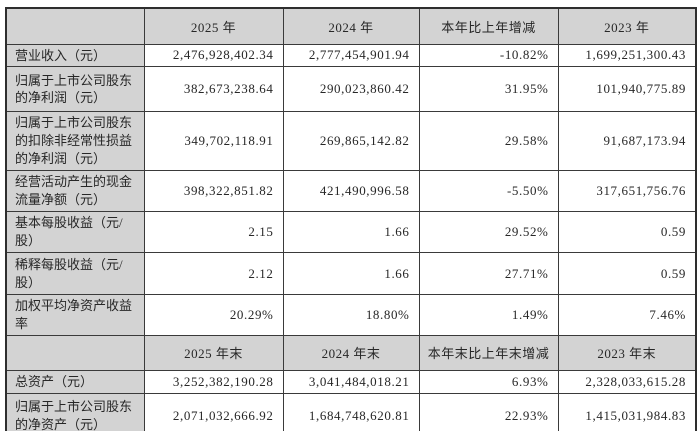 The height and width of the screenshot is (431, 700). I want to click on value-2024: 1,684,748,620.81, so click(351, 411).